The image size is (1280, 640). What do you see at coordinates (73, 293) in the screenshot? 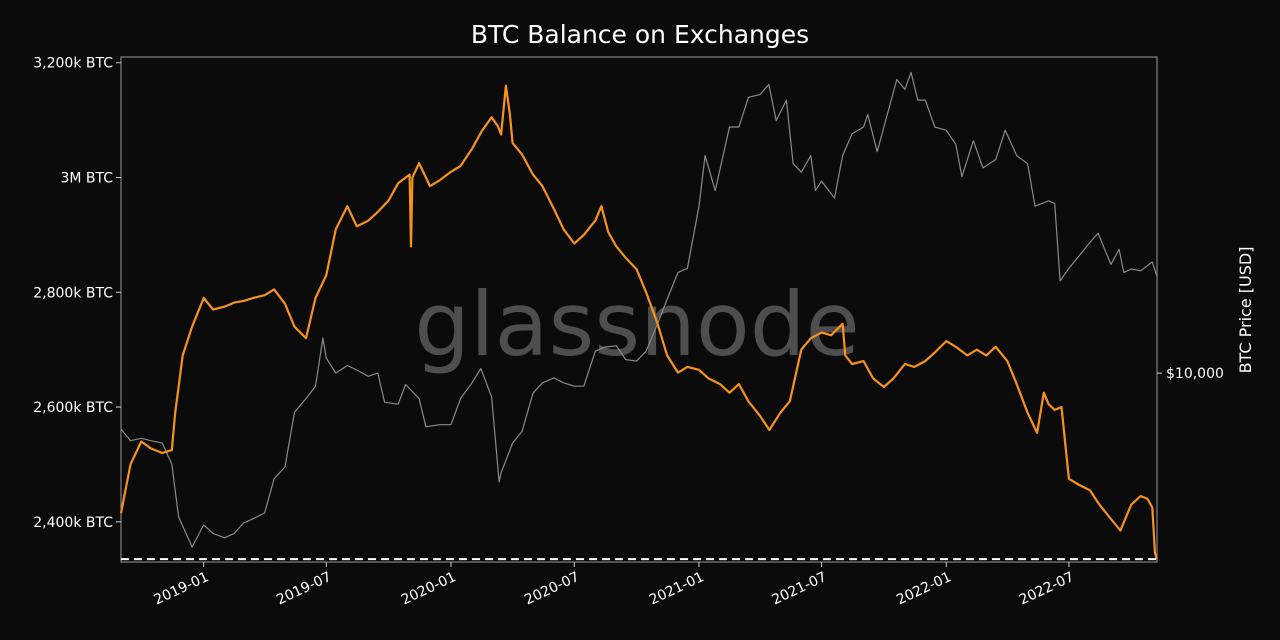
I see `y-left-tick-label: 2,800k BTC` at bounding box center [73, 293].